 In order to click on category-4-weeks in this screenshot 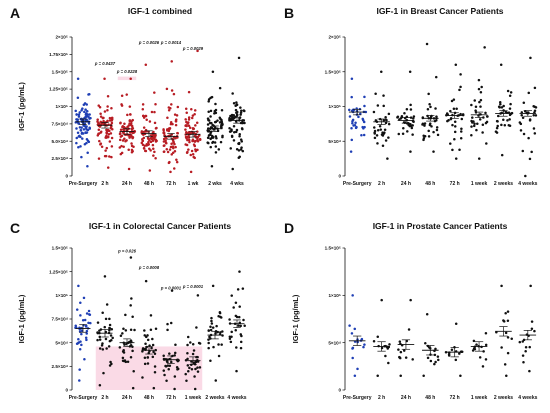, I will do `click(528, 117)`.